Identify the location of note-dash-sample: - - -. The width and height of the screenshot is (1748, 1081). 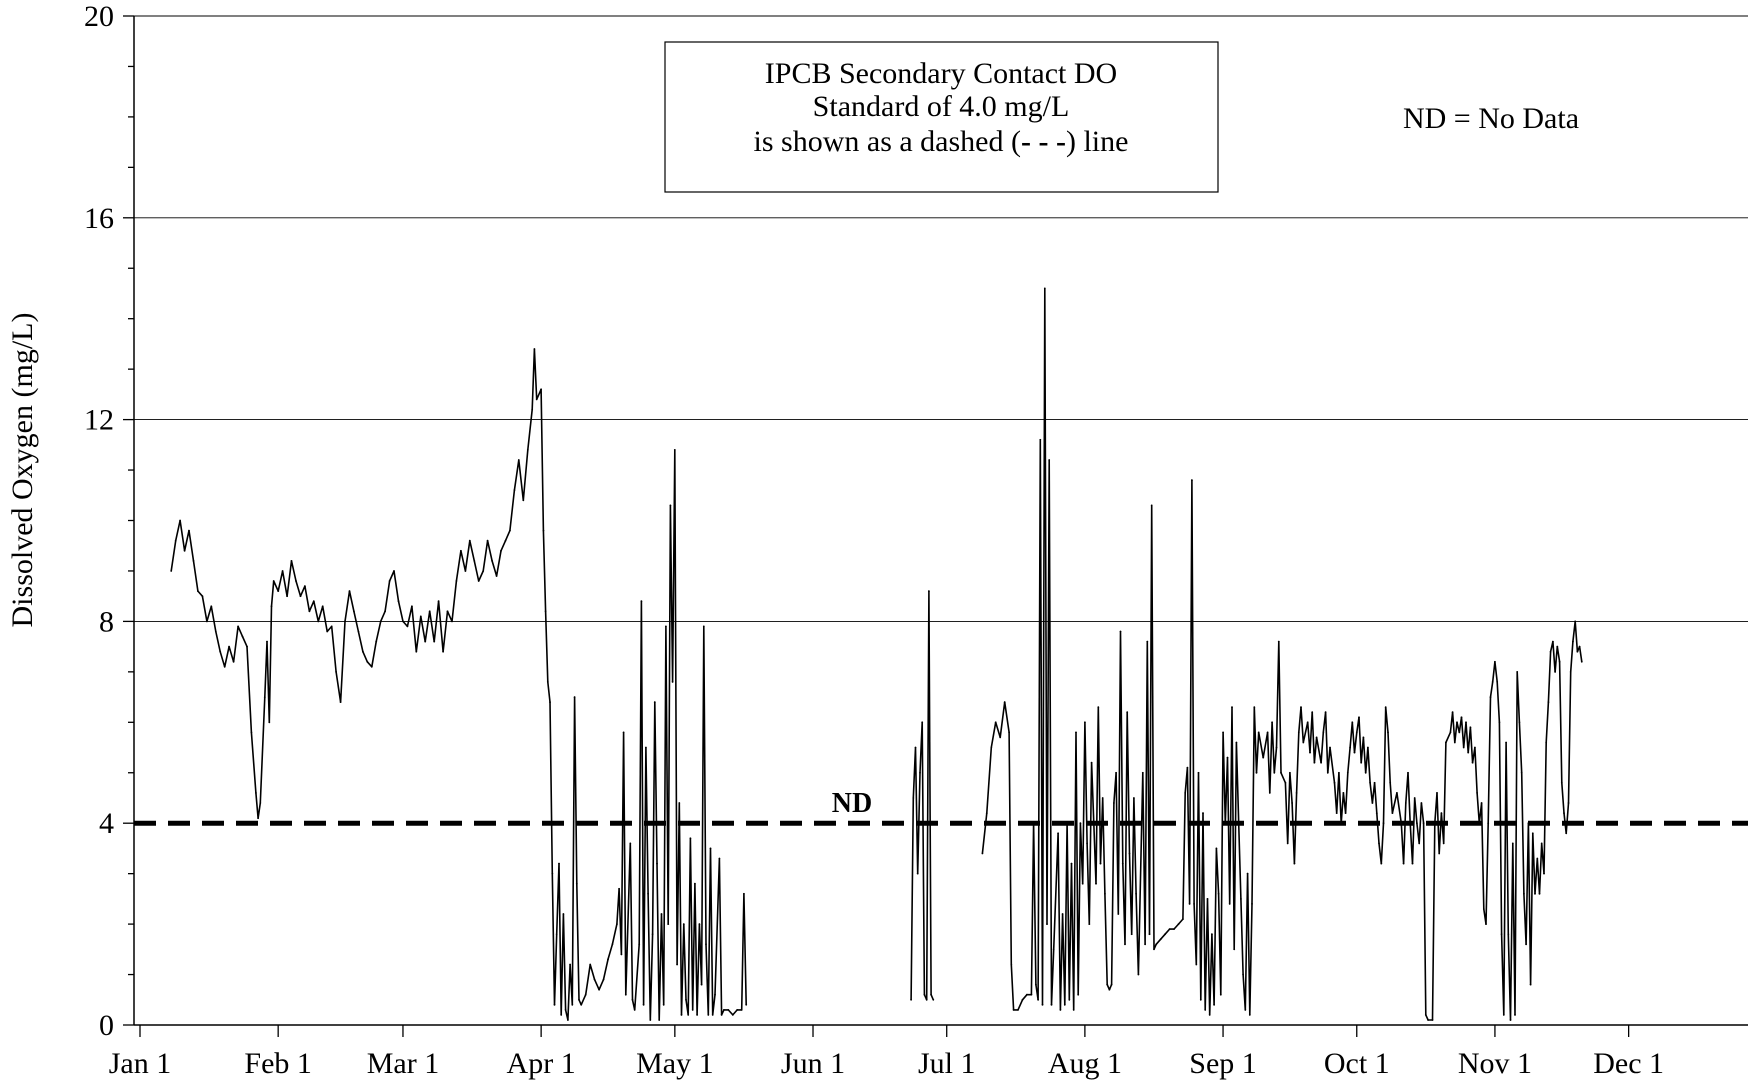
(1043, 141).